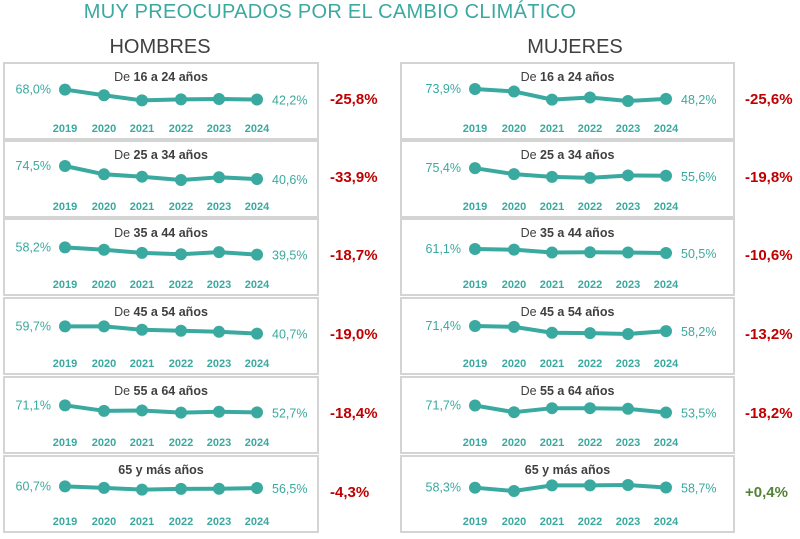 Image resolution: width=800 pixels, height=539 pixels. I want to click on panel-title-range: 35 a 44 años, so click(170, 233).